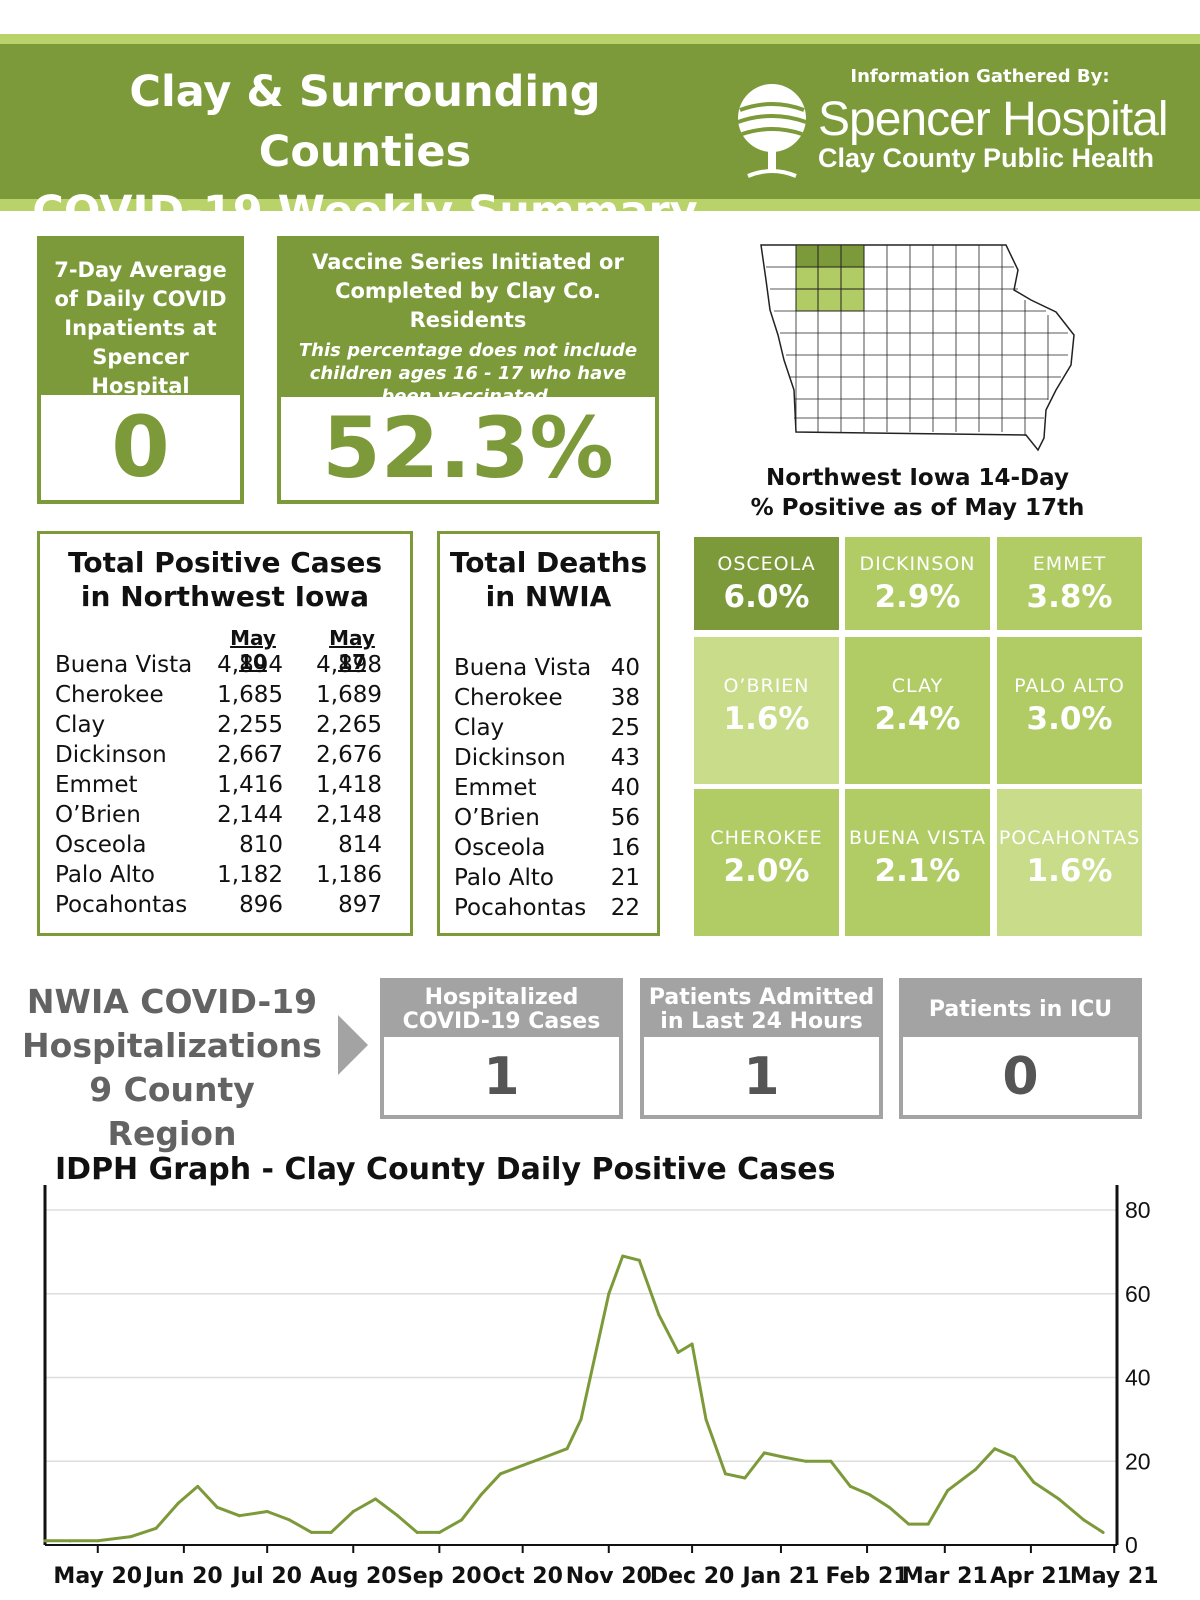  I want to click on cases-row-may10: 896, so click(261, 905).